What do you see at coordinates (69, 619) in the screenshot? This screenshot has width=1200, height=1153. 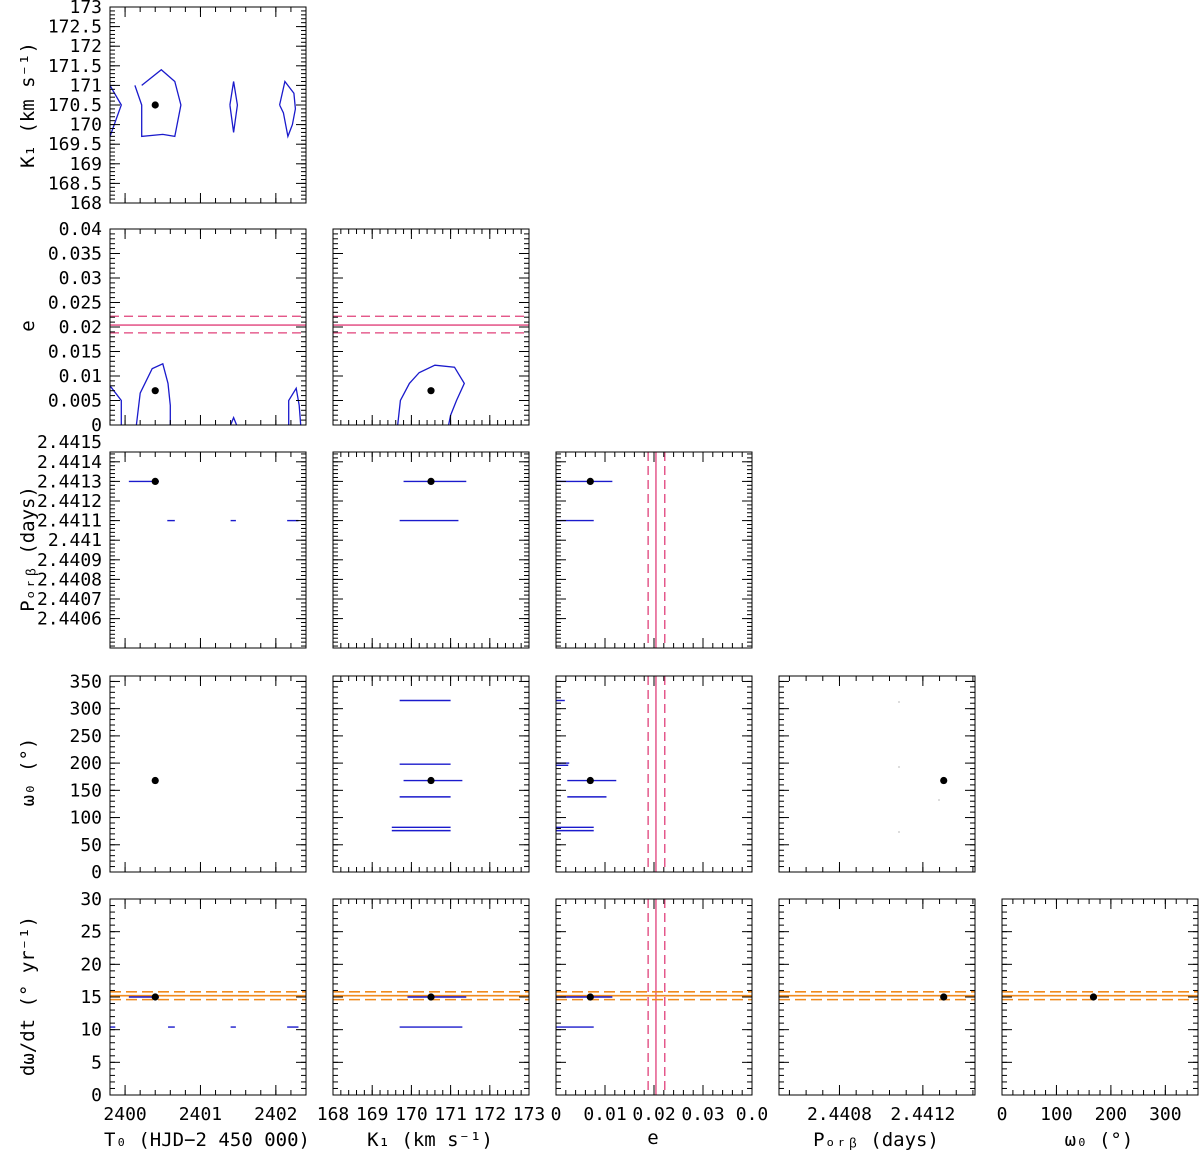 I see `y-tick-label-Porb: 2.4406` at bounding box center [69, 619].